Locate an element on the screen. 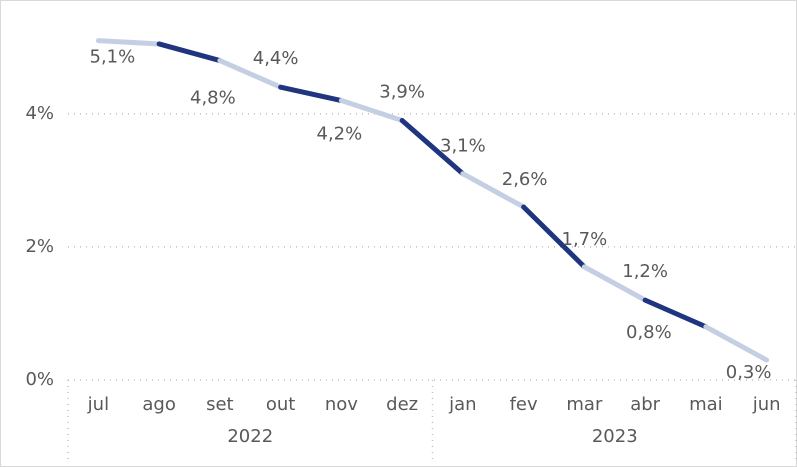 Image resolution: width=797 pixels, height=467 pixels. x-tick-label: mar is located at coordinates (584, 404).